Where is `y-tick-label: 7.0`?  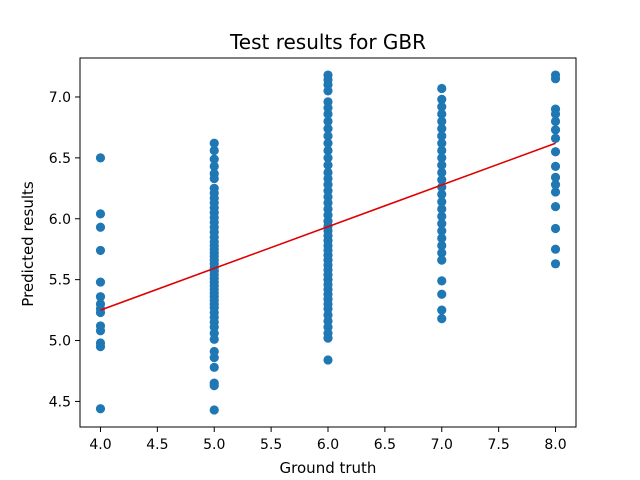 y-tick-label: 7.0 is located at coordinates (60, 98).